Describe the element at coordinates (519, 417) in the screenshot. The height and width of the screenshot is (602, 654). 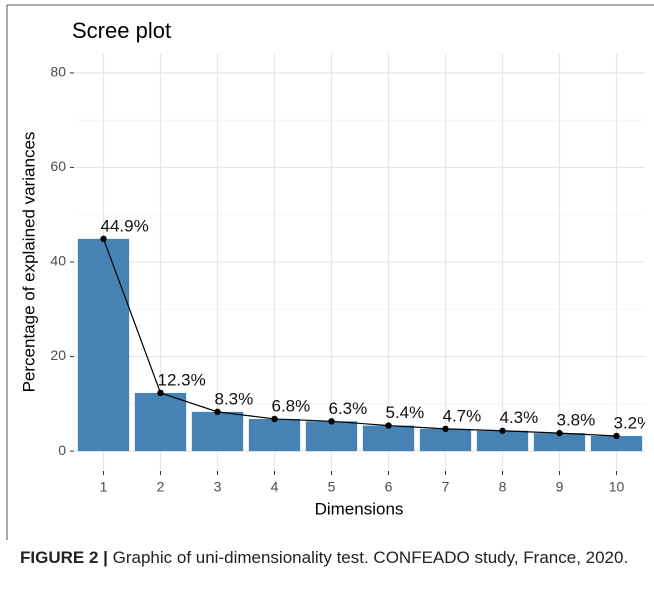
I see `data-label: 4.3%` at that location.